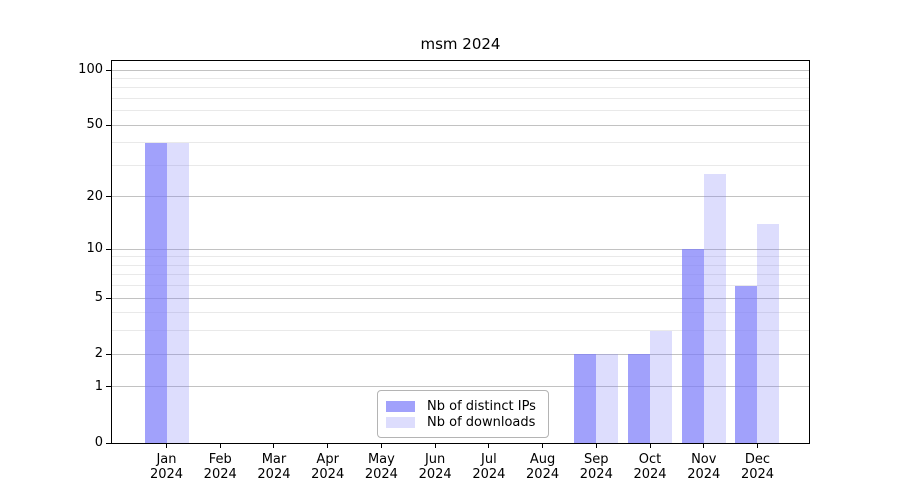  Describe the element at coordinates (768, 333) in the screenshot. I see `bar-downloads-dec` at that location.